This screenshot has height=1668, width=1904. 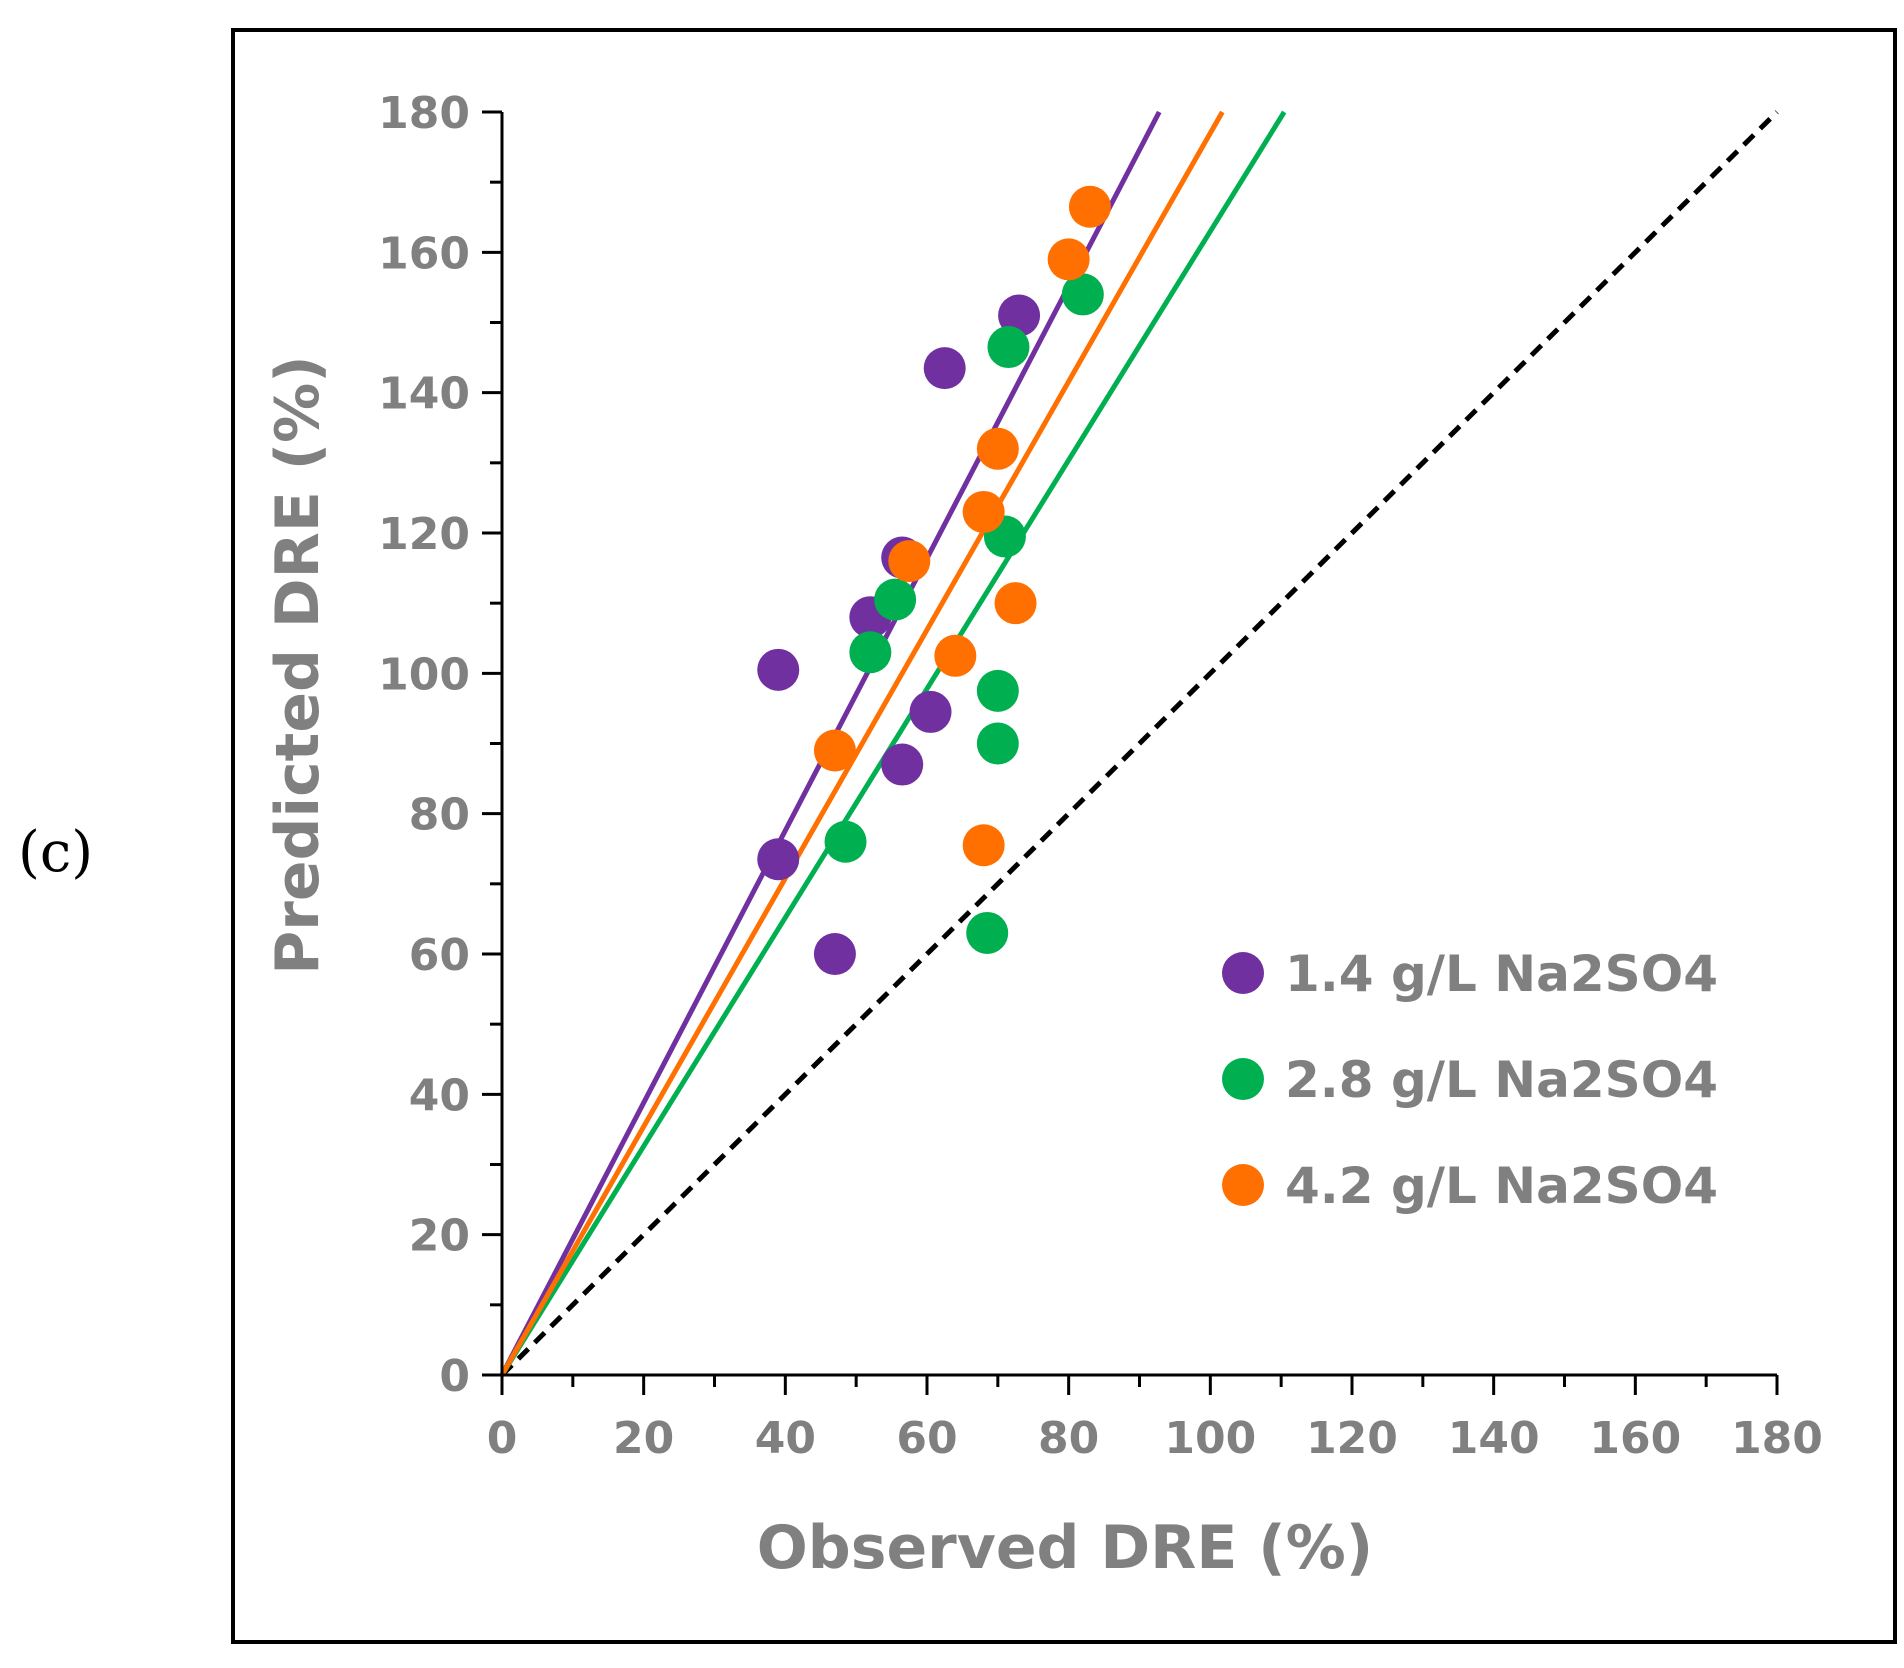 What do you see at coordinates (439, 1236) in the screenshot?
I see `y-tick-label: 20` at bounding box center [439, 1236].